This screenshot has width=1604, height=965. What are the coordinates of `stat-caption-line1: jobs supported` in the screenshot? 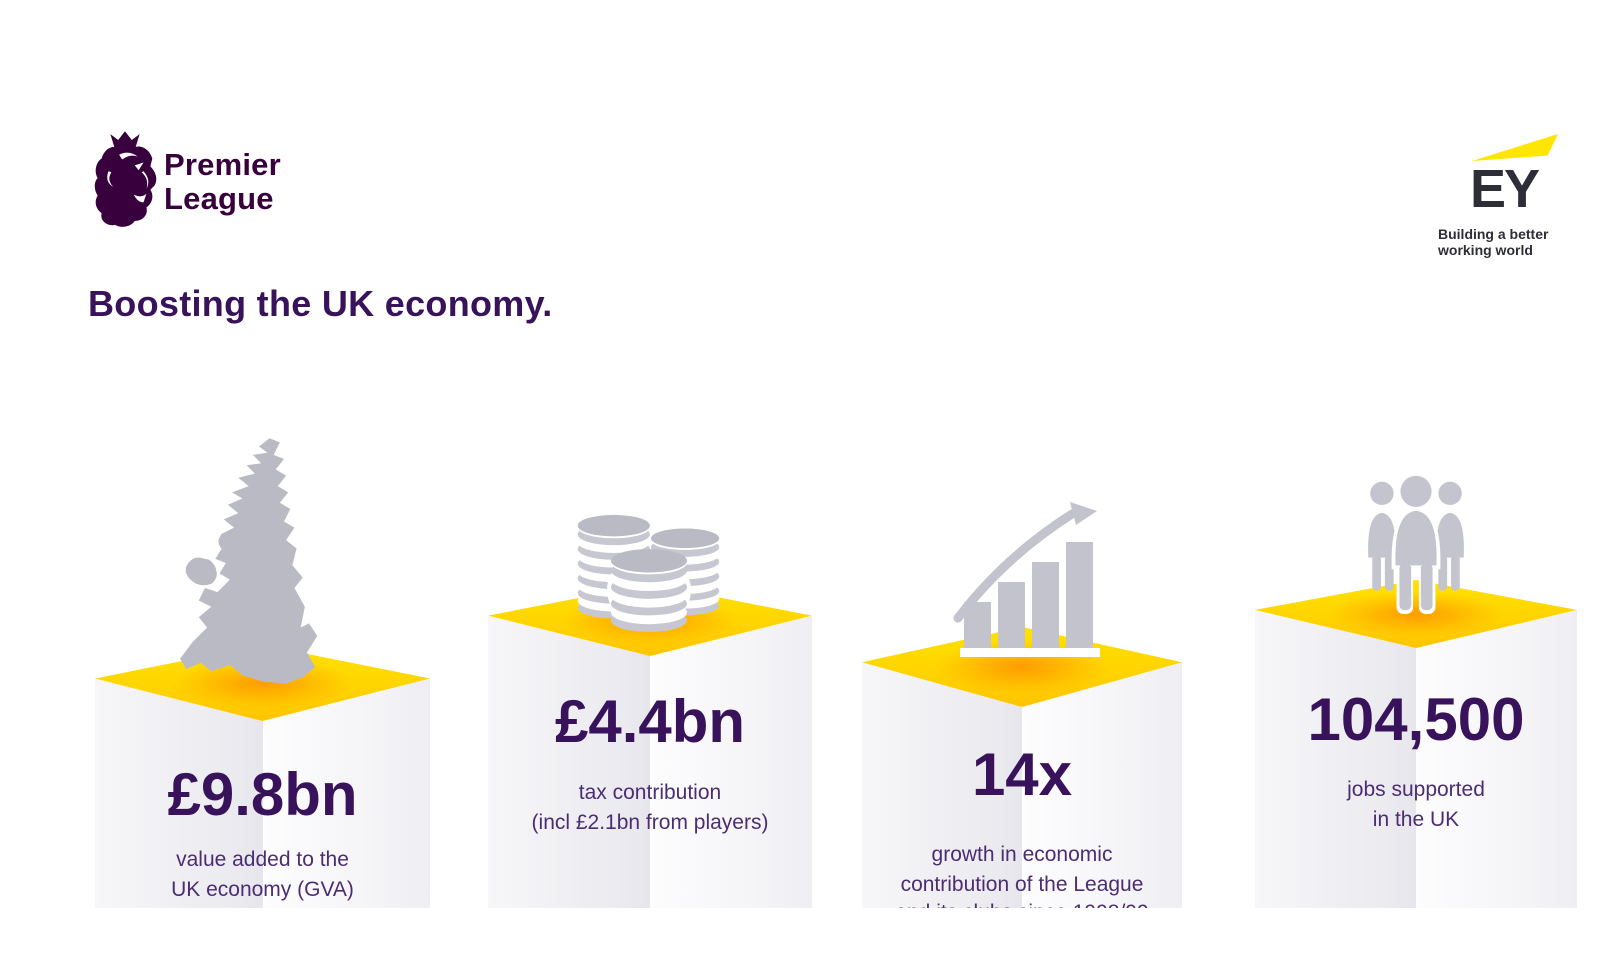 It's located at (1416, 789).